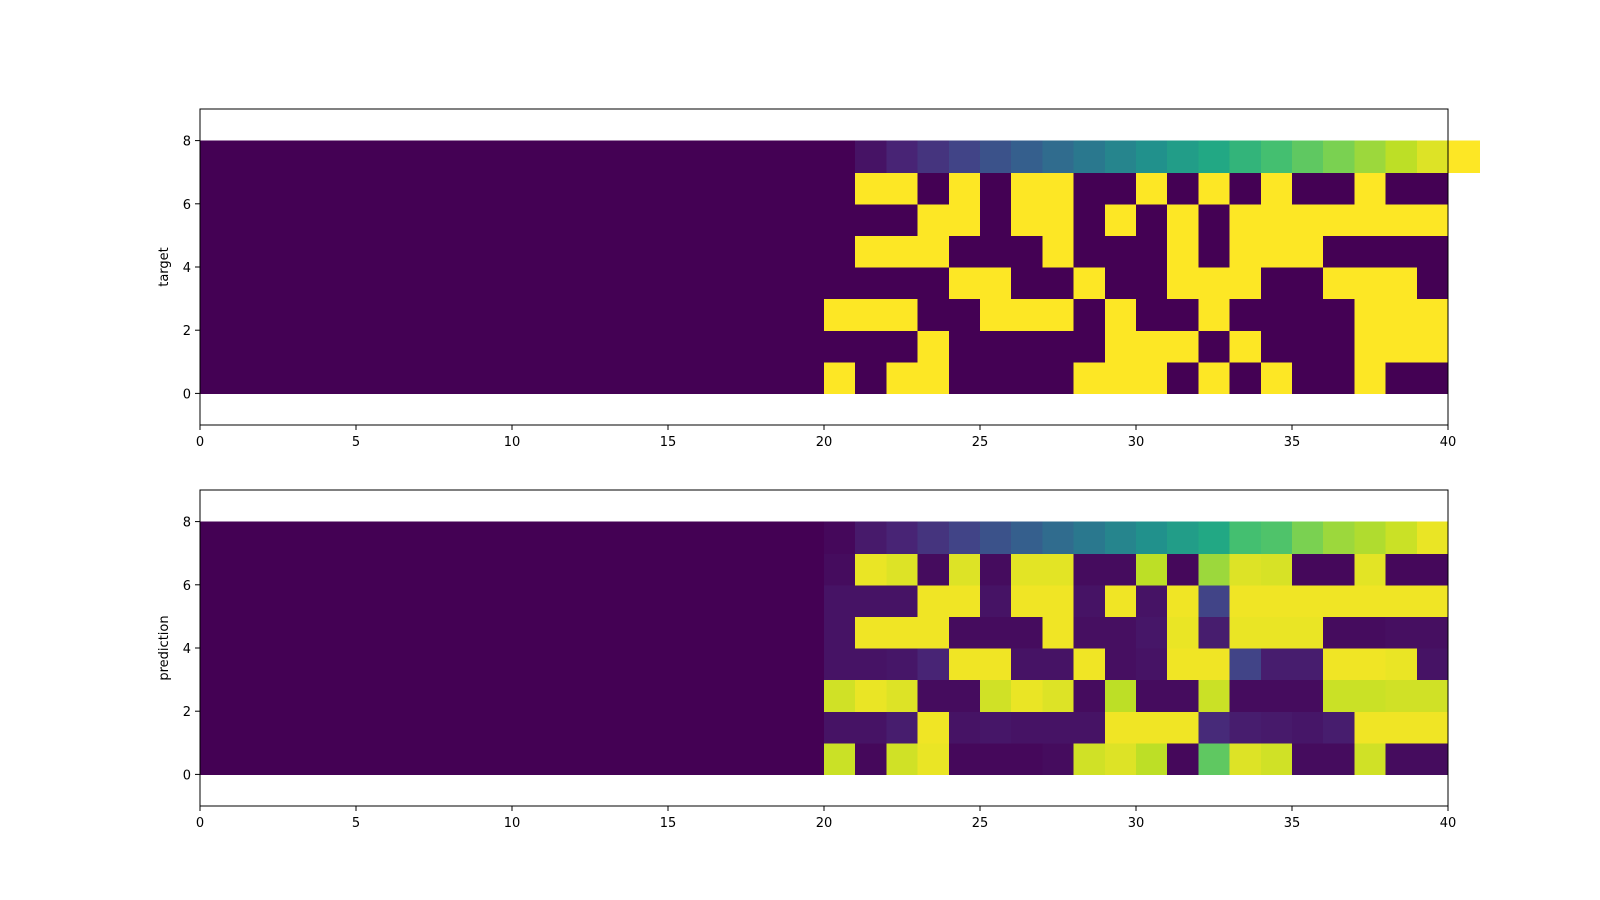  Describe the element at coordinates (356, 442) in the screenshot. I see `x-tick-label: 5` at that location.